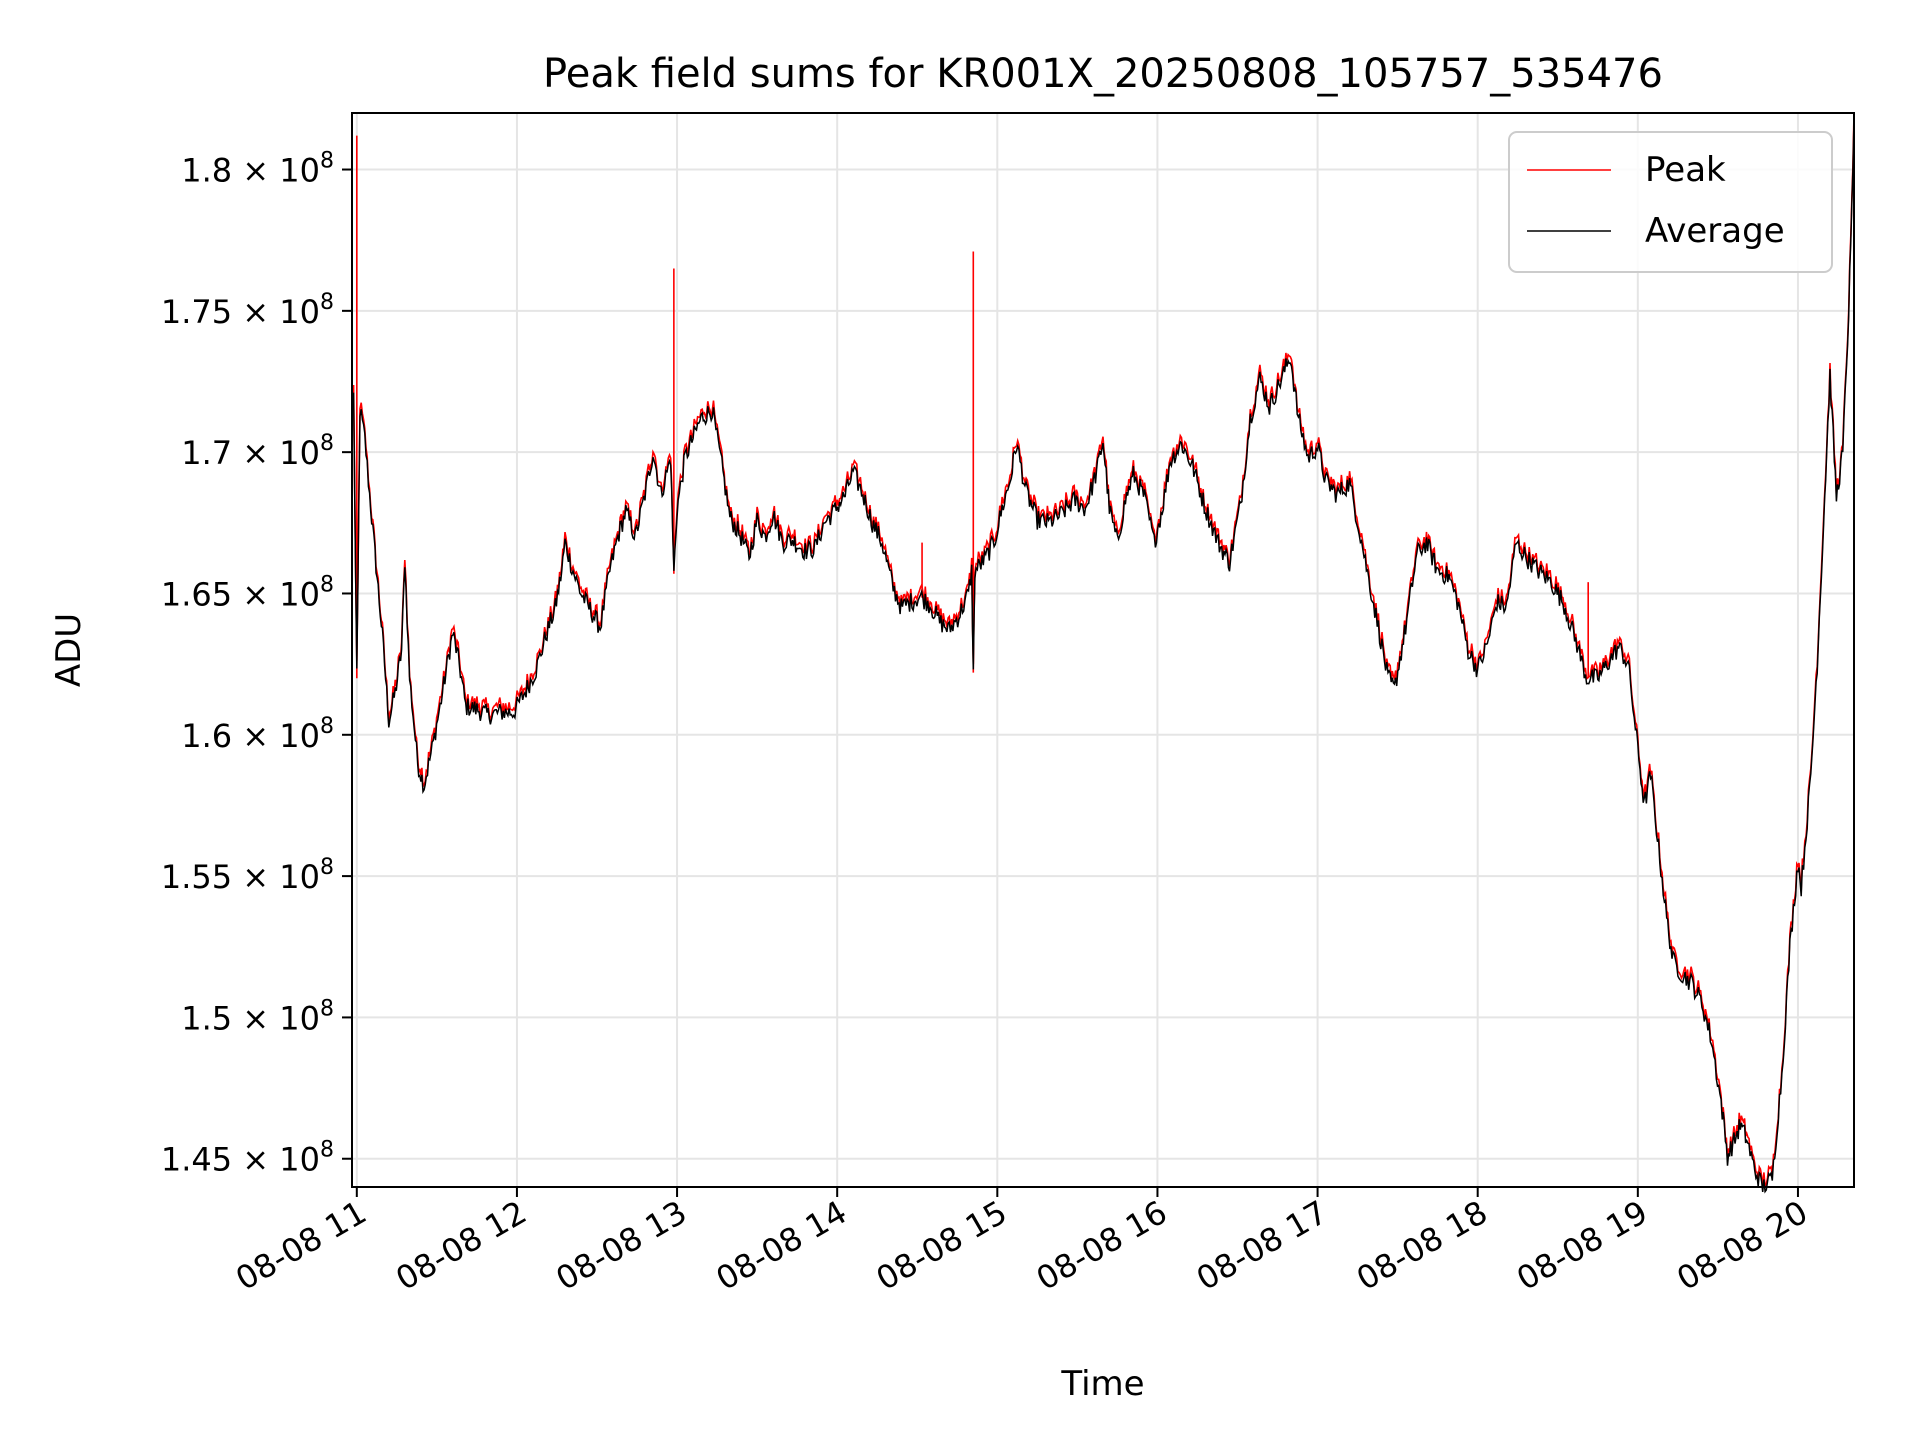 The width and height of the screenshot is (1920, 1440). I want to click on legend-peak-label: Peak, so click(1685, 170).